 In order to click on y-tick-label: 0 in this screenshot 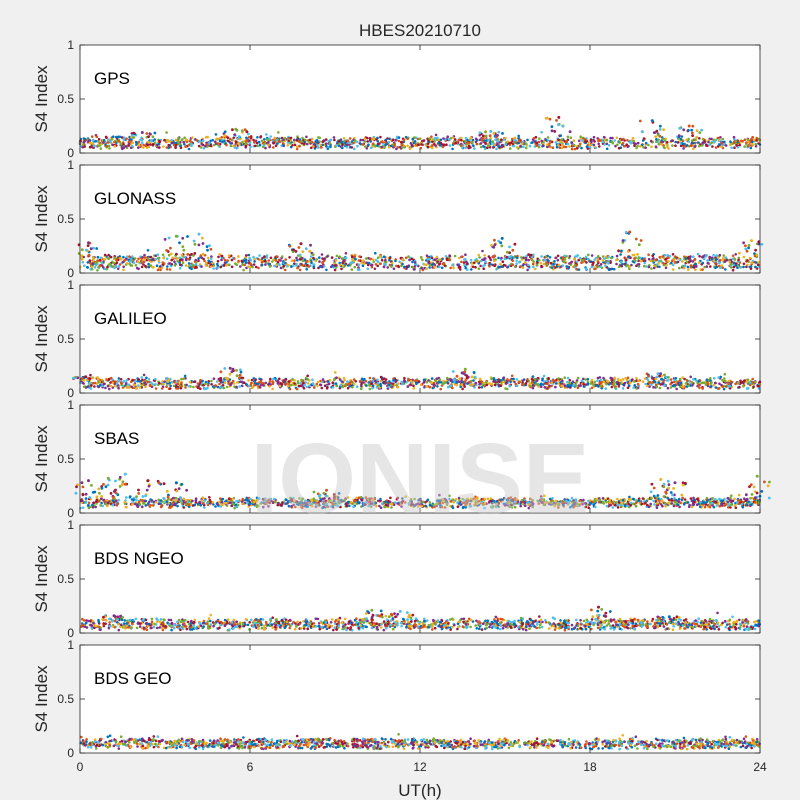, I will do `click(70, 153)`.